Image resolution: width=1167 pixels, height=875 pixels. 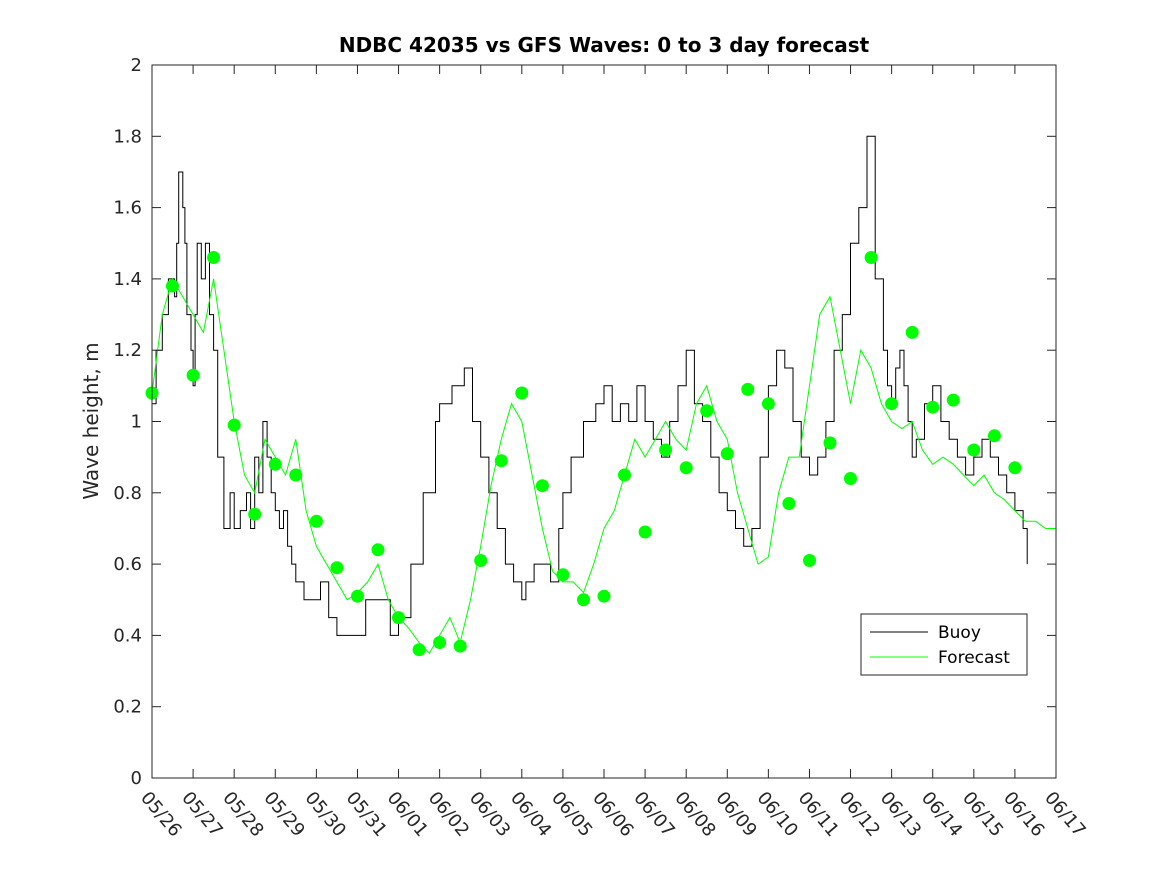 I want to click on x-tick-label: 05/27, so click(x=201, y=814).